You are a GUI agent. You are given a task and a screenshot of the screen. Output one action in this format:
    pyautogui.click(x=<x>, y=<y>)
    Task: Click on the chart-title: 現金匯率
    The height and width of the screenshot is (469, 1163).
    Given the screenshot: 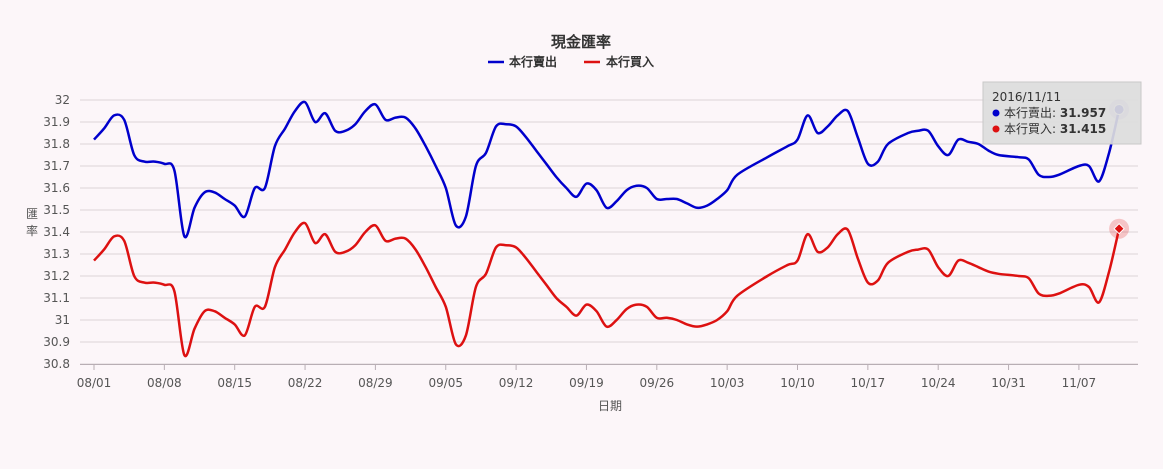 What is the action you would take?
    pyautogui.click(x=581, y=42)
    